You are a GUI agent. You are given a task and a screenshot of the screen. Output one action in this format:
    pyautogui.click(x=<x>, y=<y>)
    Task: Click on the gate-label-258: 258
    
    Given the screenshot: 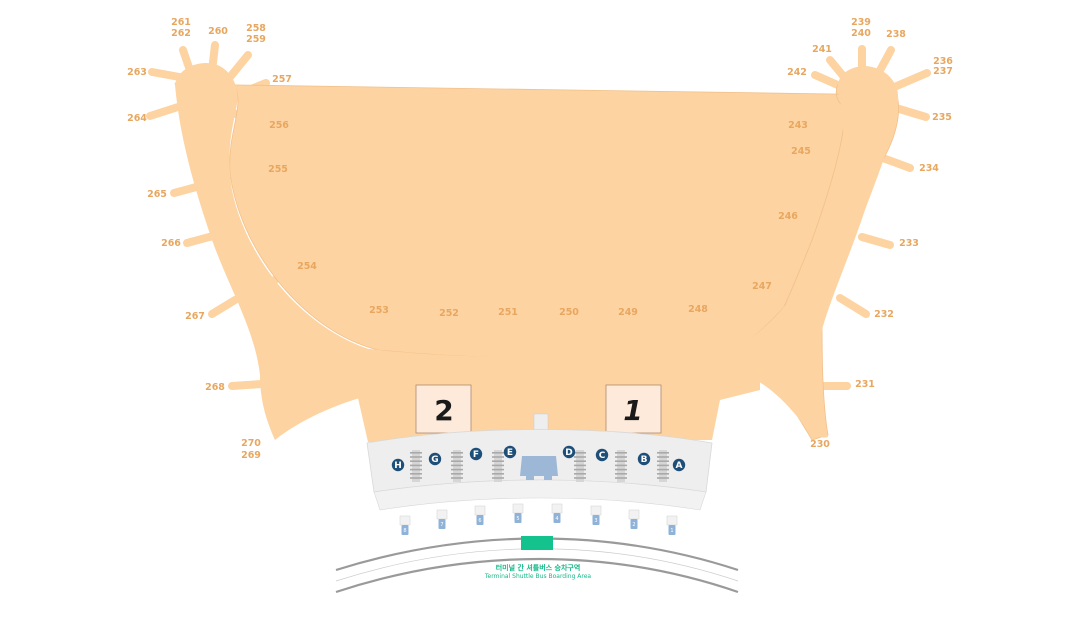 What is the action you would take?
    pyautogui.click(x=256, y=28)
    